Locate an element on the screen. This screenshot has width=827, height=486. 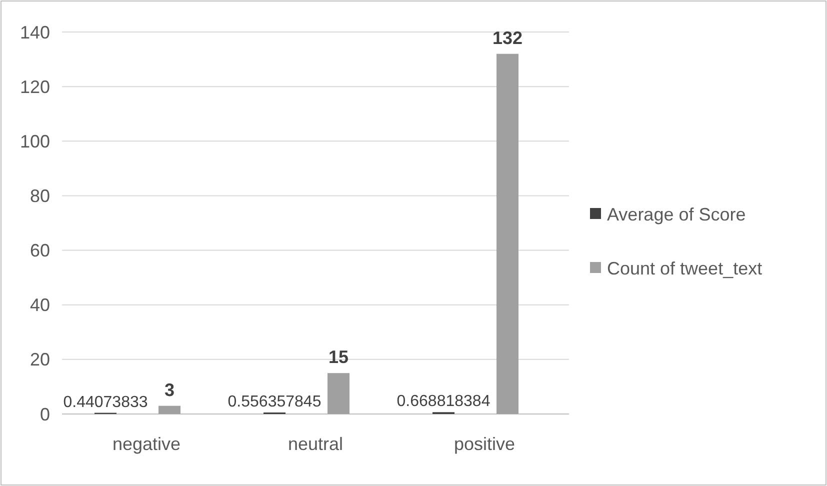
y-tick-label: 120 is located at coordinates (35, 86).